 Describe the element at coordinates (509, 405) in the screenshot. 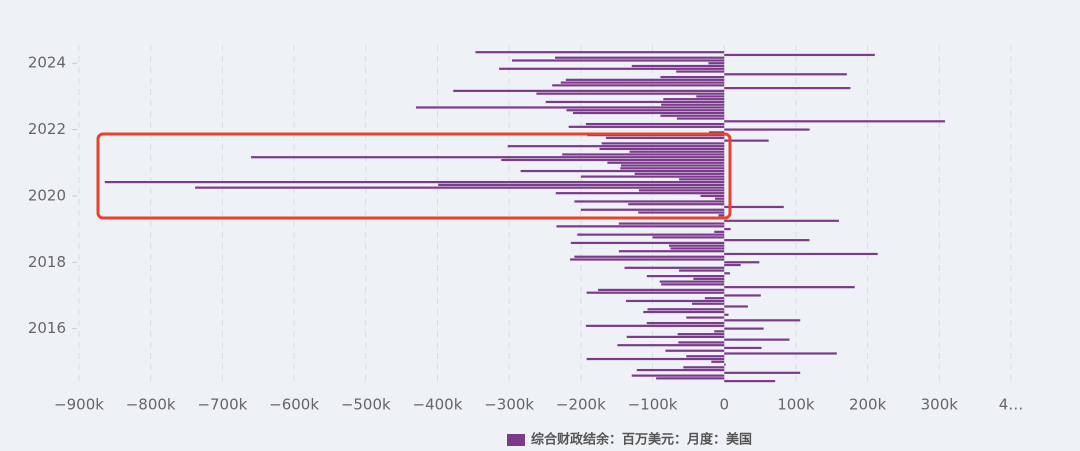

I see `x-tick-label: −300k` at that location.